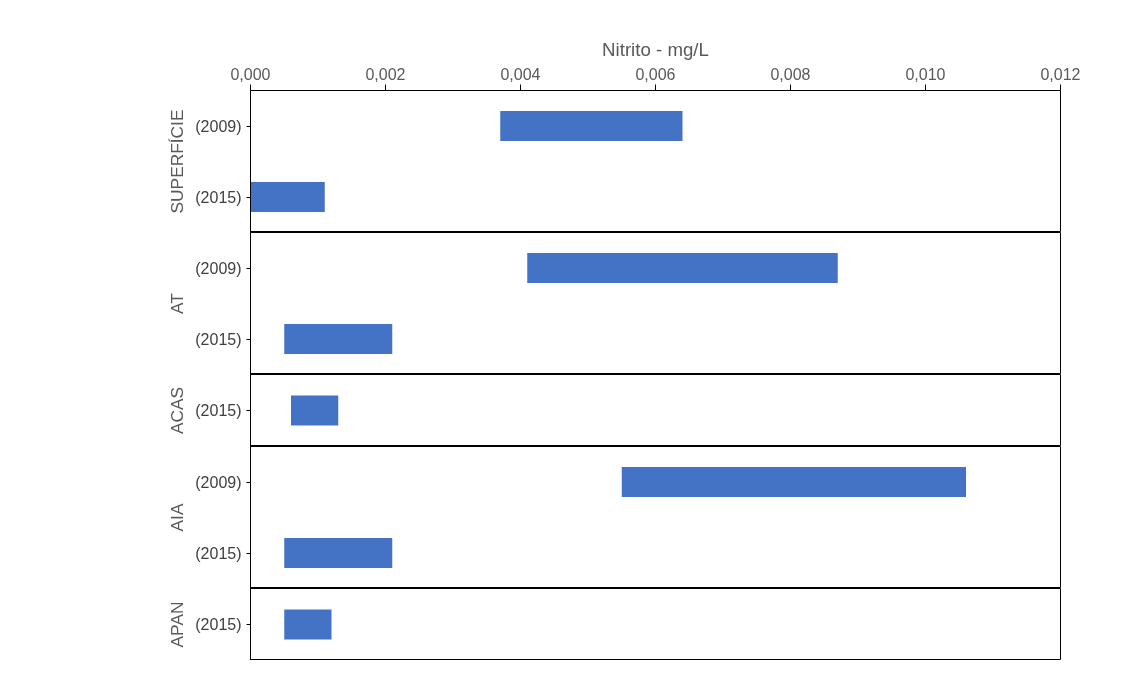 This screenshot has height=691, width=1126. Describe the element at coordinates (925, 74) in the screenshot. I see `x-tick-label: 0,010` at that location.